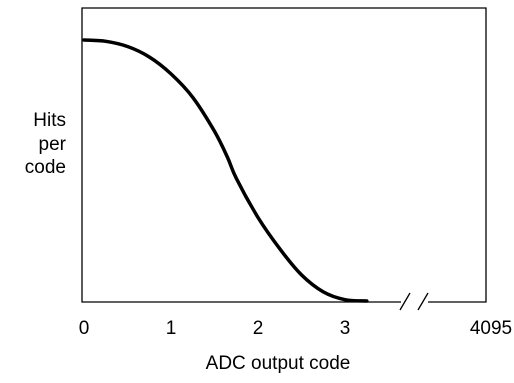 This screenshot has width=514, height=383. Describe the element at coordinates (491, 328) in the screenshot. I see `x-tick-label-4095: 4095` at that location.